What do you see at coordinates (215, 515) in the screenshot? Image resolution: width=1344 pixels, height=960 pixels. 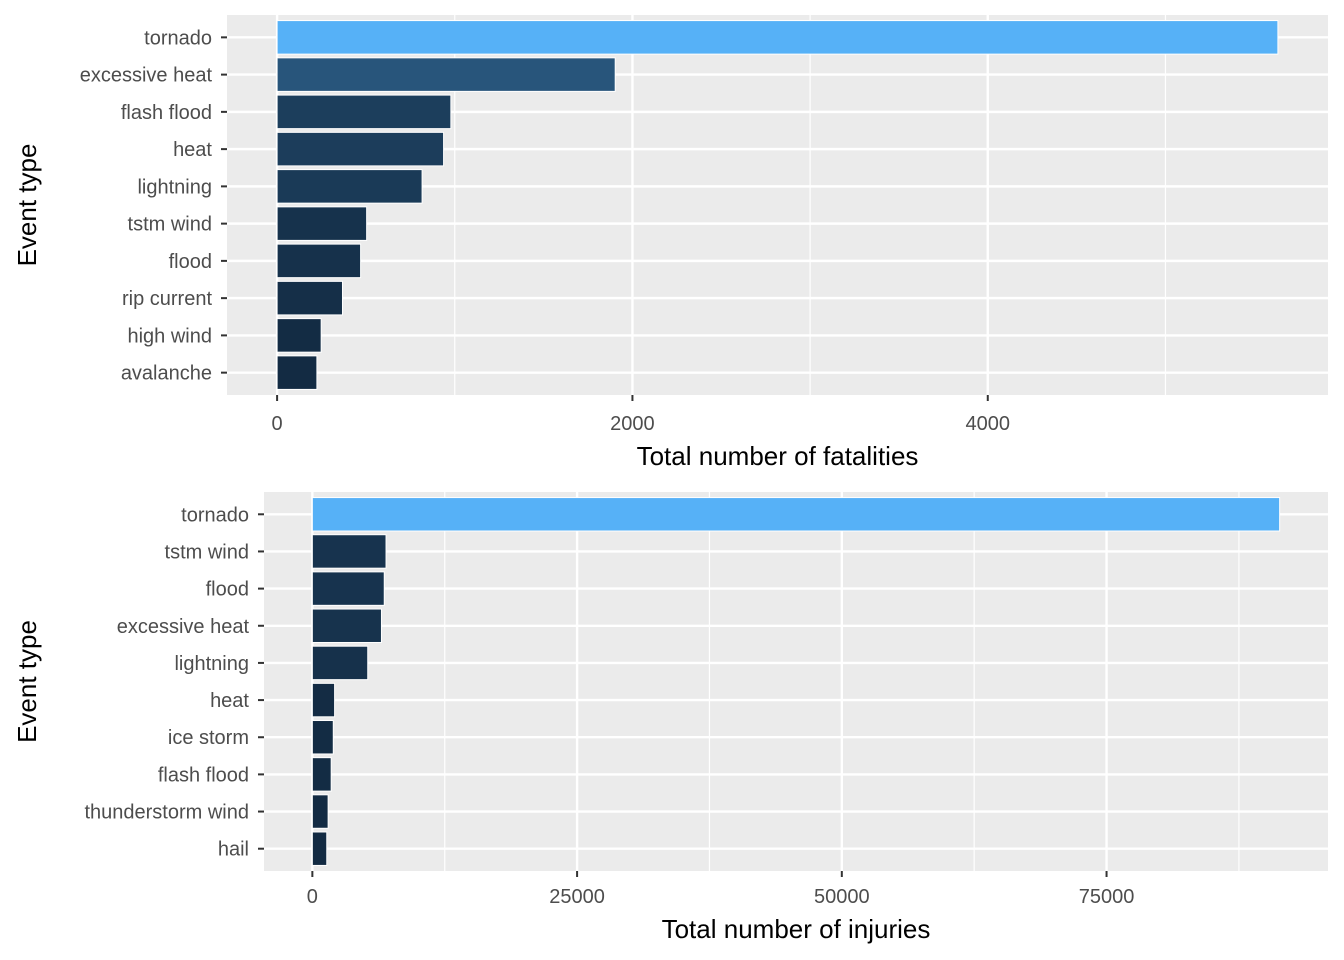 I see `injuries-y-tick-label: tornado` at bounding box center [215, 515].